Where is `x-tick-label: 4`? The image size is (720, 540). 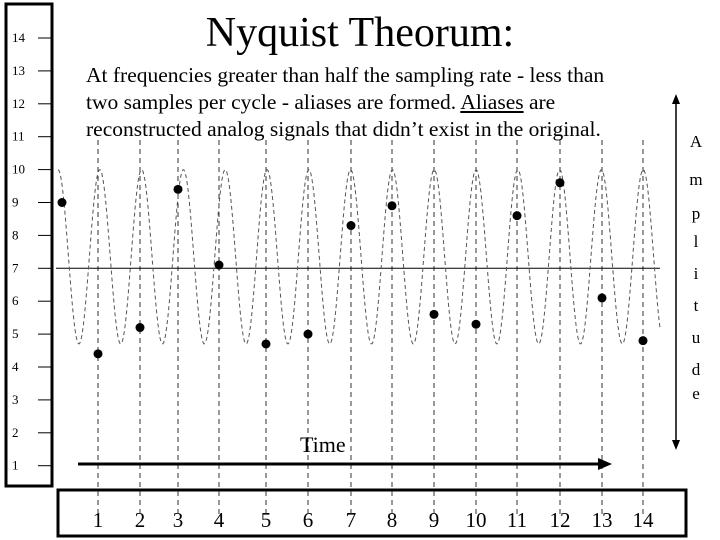
x-tick-label: 4 is located at coordinates (219, 520).